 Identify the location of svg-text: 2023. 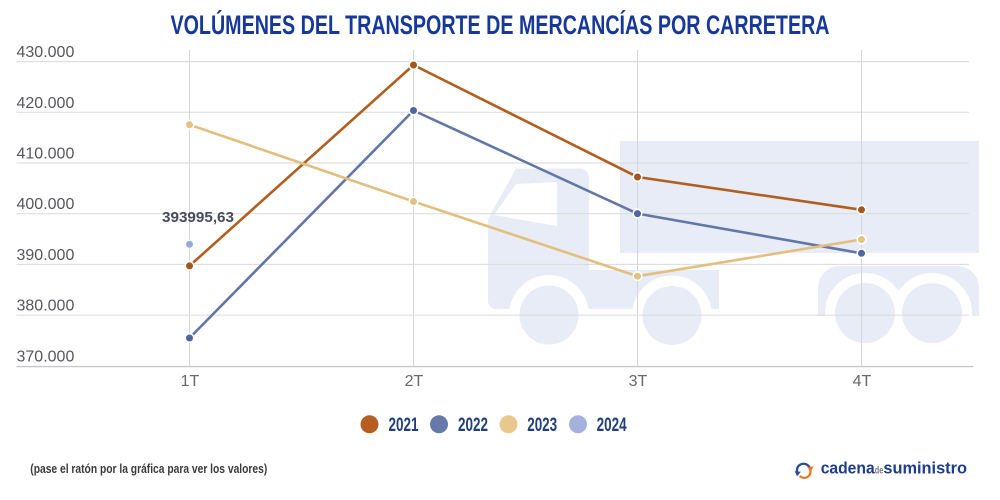
(542, 425).